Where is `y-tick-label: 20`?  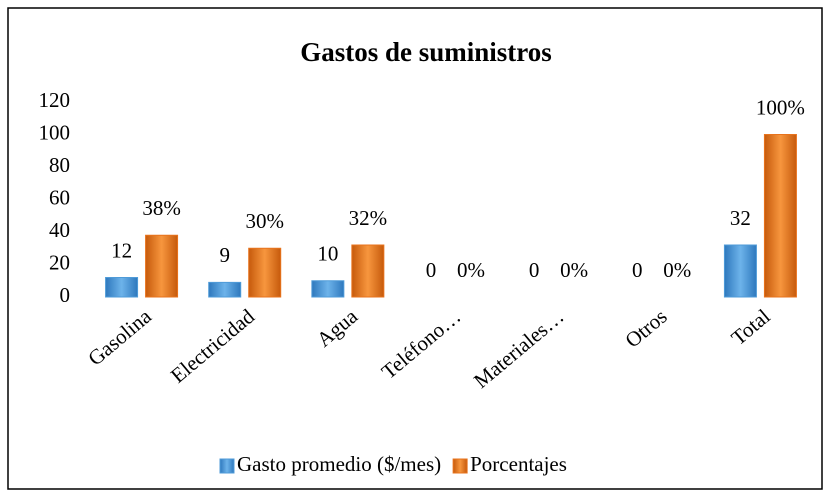 y-tick-label: 20 is located at coordinates (59, 262).